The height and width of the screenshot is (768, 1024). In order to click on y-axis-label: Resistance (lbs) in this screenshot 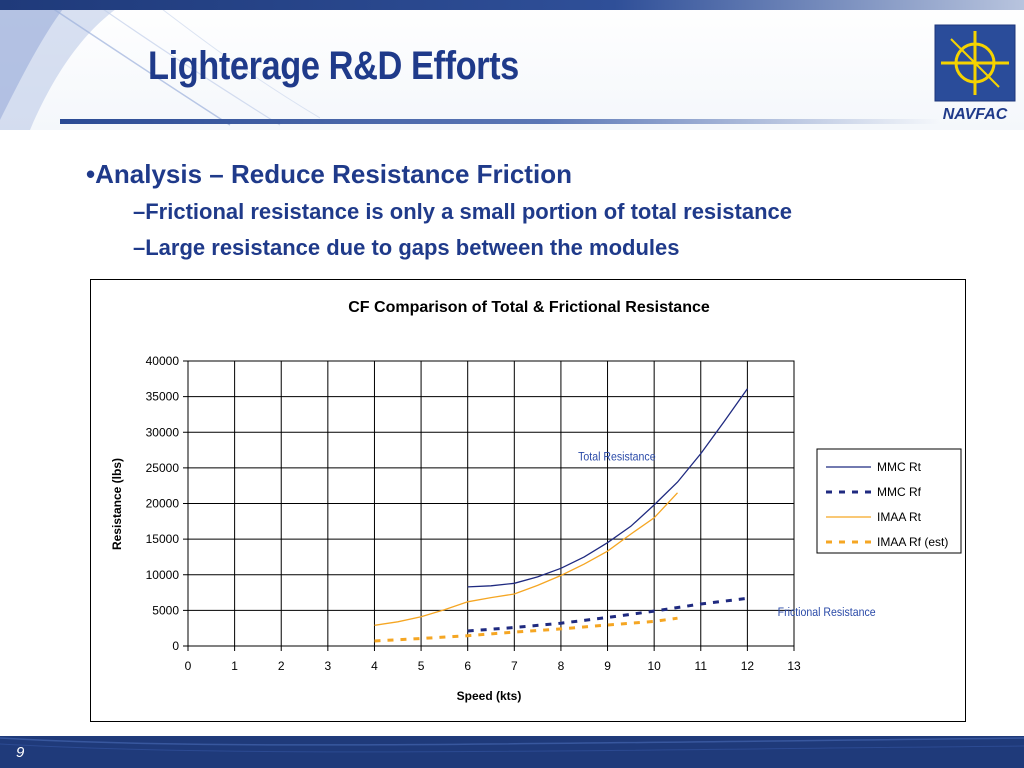, I will do `click(117, 504)`.